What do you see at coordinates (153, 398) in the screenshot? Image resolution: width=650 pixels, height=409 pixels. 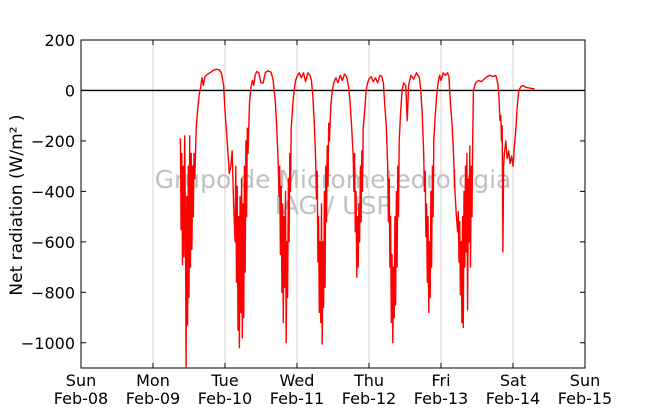 I see `x-tick-label-date: Feb-09` at bounding box center [153, 398].